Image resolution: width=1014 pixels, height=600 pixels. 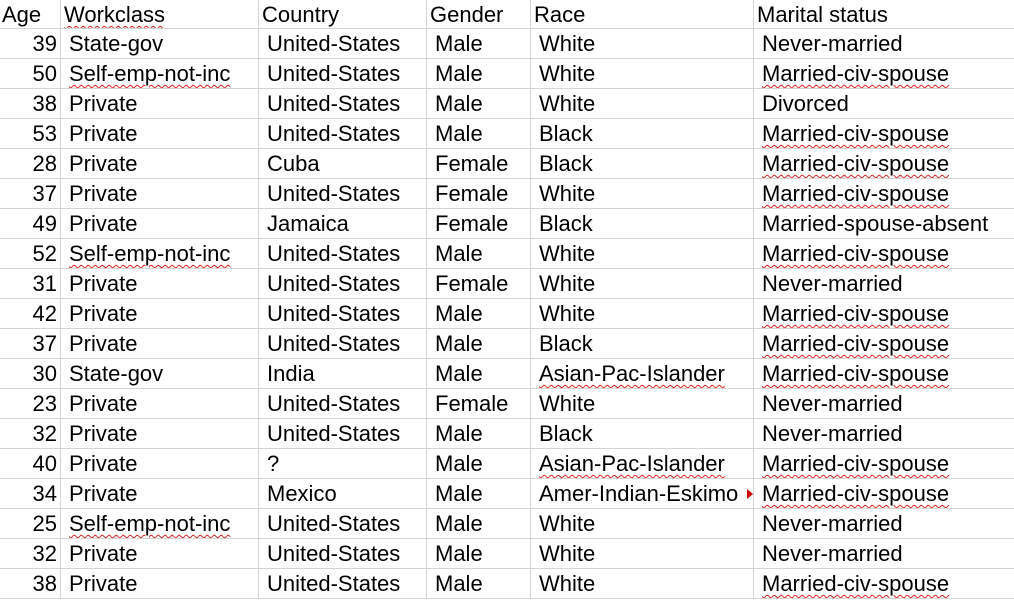 I want to click on cell-age: 42, so click(x=30, y=313).